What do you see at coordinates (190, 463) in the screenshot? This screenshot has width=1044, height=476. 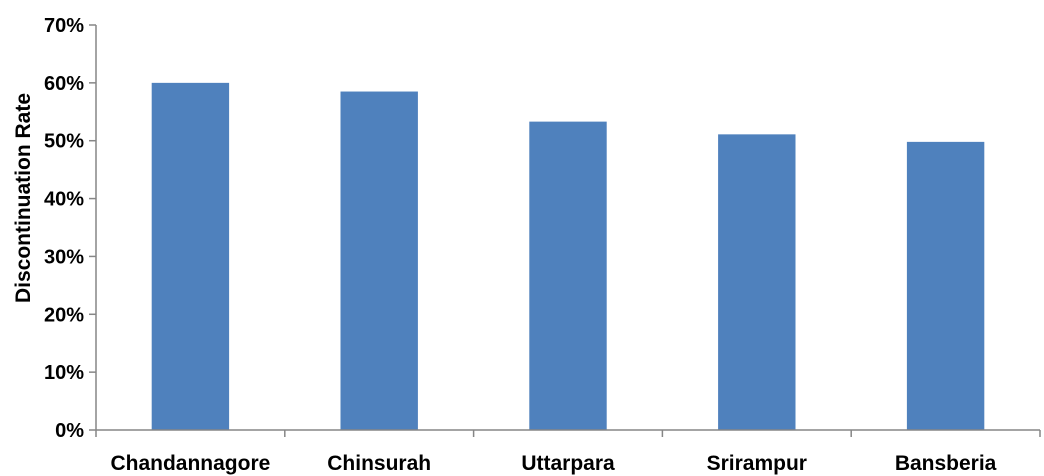 I see `x-category-label: Chandannagore` at bounding box center [190, 463].